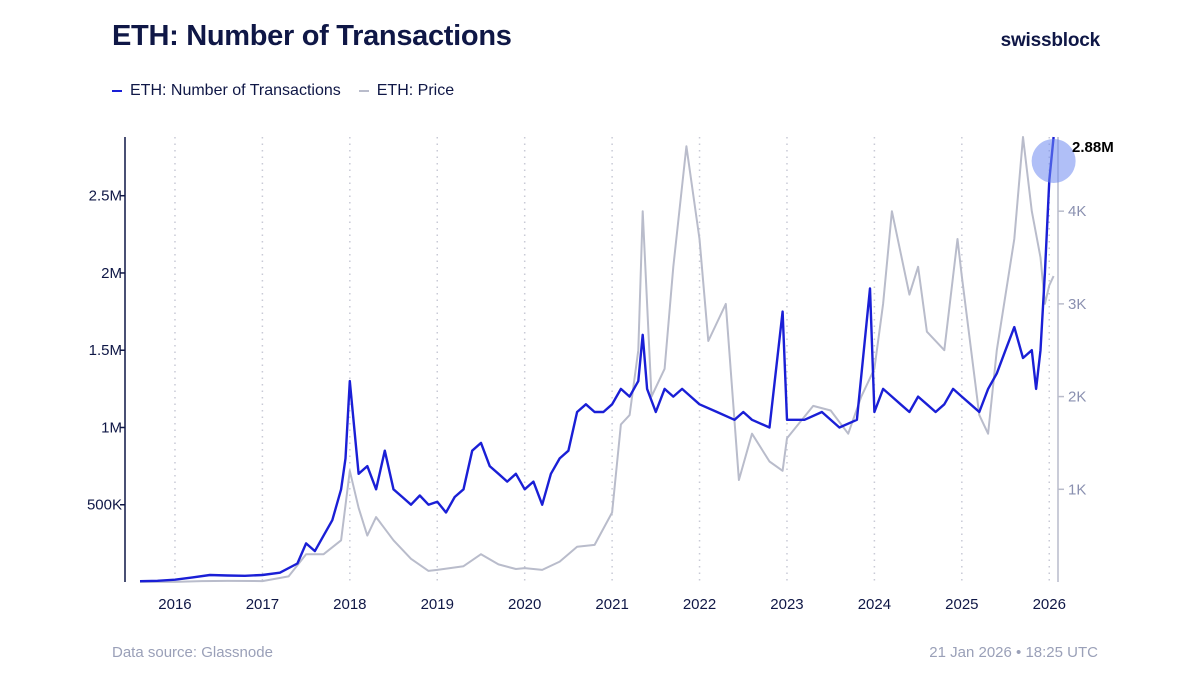 This screenshot has height=675, width=1200. Describe the element at coordinates (262, 604) in the screenshot. I see `x-tick-2017: 2017` at that location.